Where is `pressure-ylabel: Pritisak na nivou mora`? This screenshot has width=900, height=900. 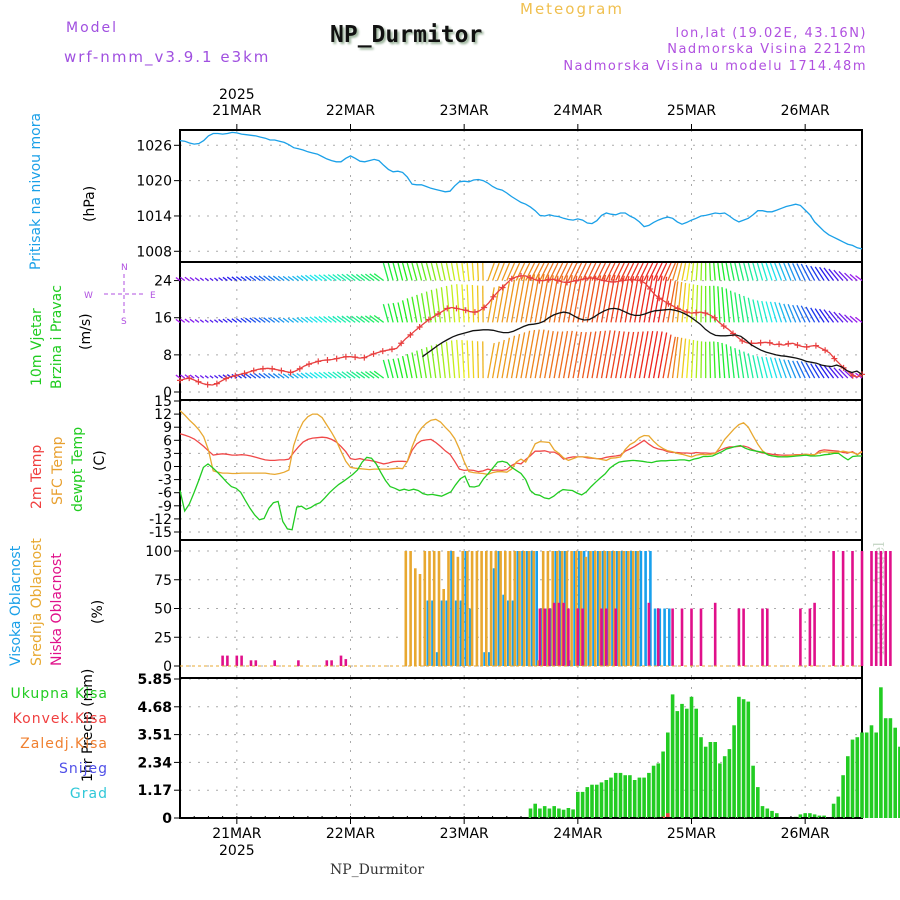 pressure-ylabel: Pritisak na nivou mora is located at coordinates (36, 191).